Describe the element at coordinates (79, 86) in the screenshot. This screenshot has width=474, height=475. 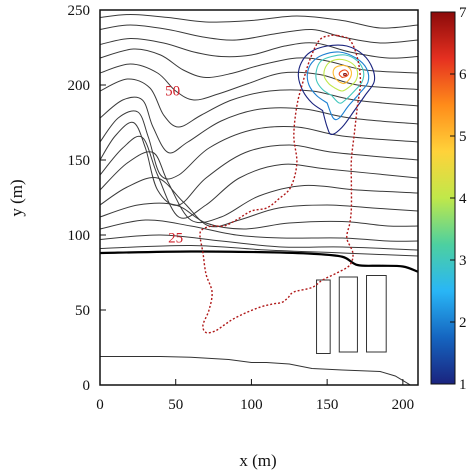
I see `y-tick-label: 200` at that location.